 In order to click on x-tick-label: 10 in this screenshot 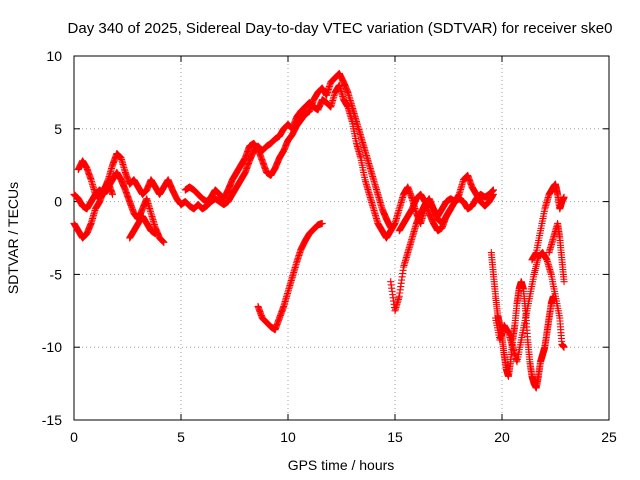, I will do `click(288, 437)`.